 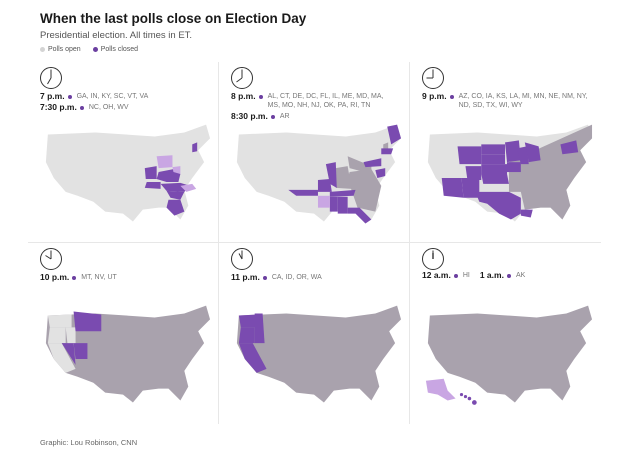 I want to click on time-label: 7:30 p.m., so click(x=58, y=107).